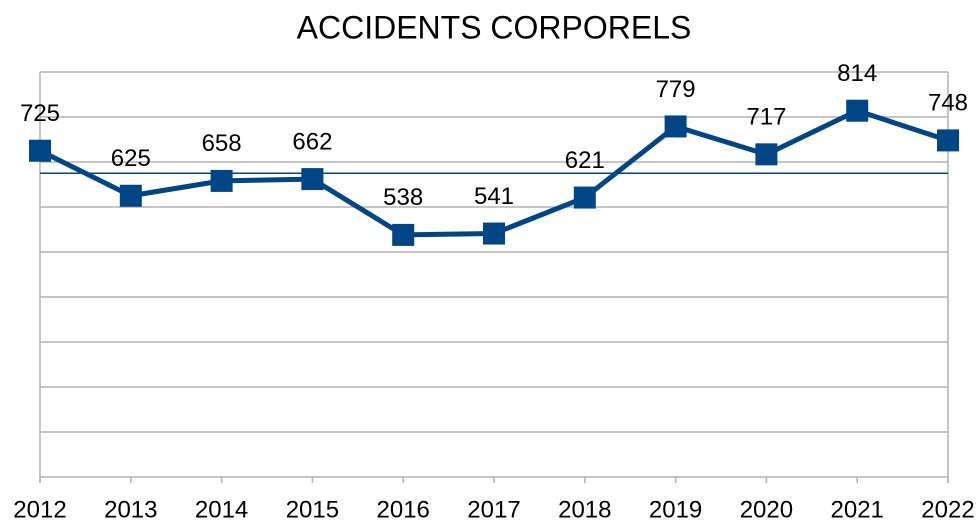 The height and width of the screenshot is (526, 980). I want to click on x-tick-label: 2021, so click(857, 509).